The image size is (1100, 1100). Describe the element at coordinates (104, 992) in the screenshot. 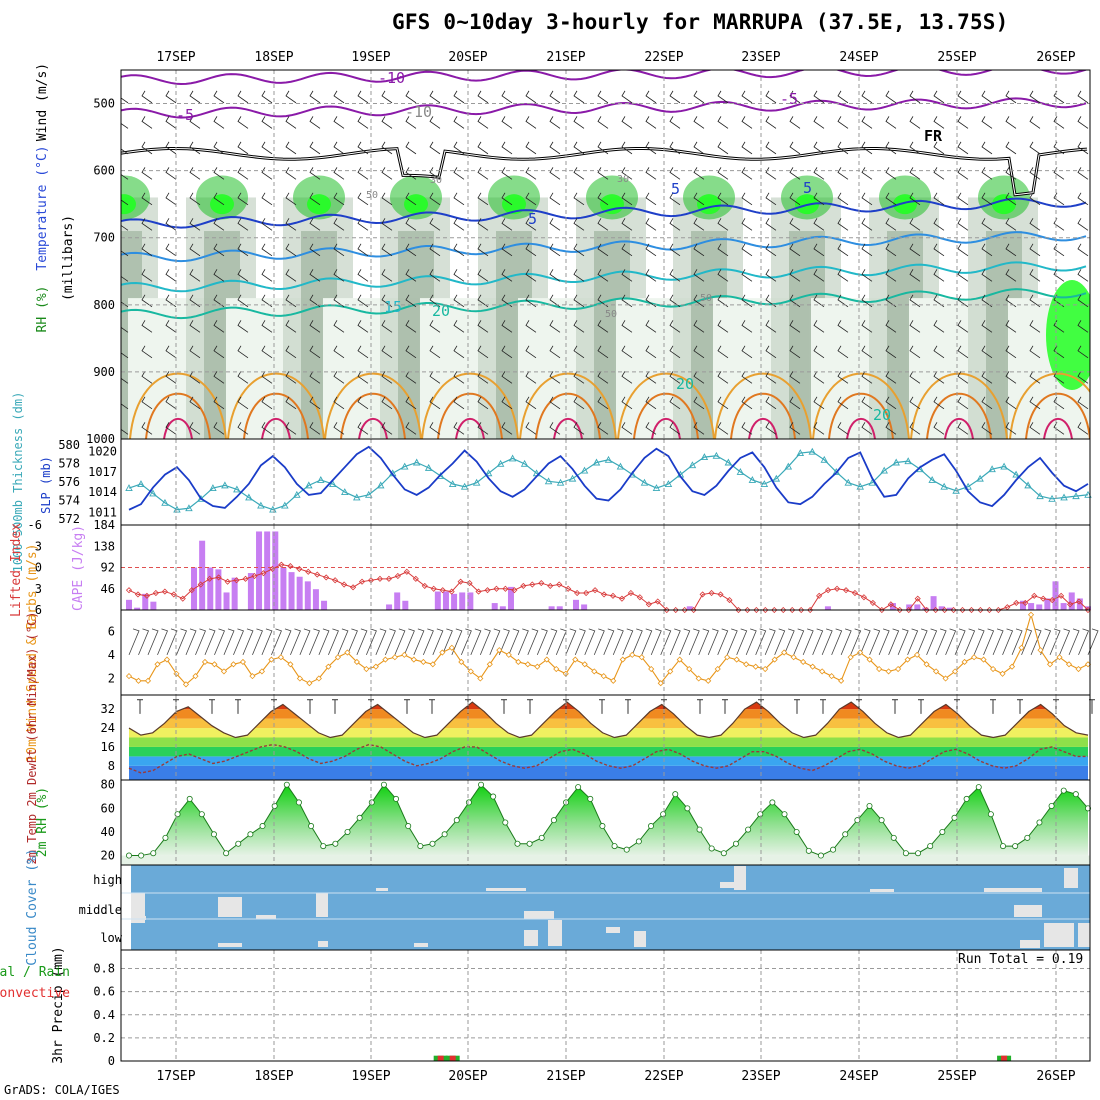

I see `y-axis-tick-label: 0.6` at that location.